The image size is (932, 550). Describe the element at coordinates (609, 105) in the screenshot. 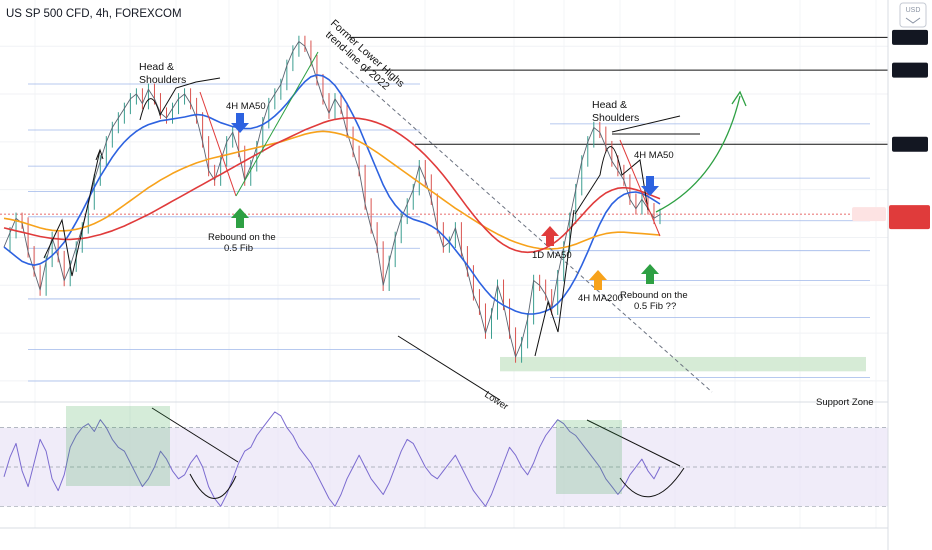

I see `hs2-line1: Head &` at that location.